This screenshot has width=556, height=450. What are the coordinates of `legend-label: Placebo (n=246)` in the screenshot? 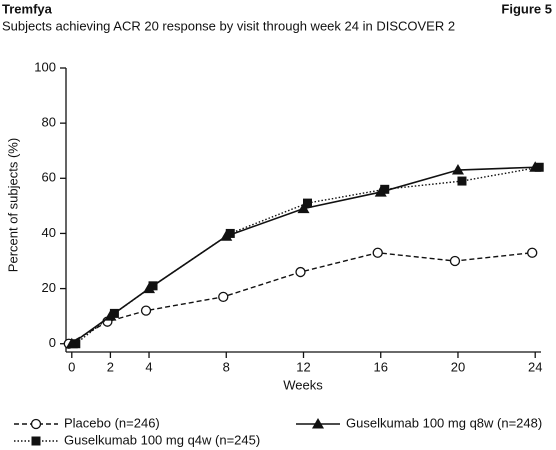 It's located at (112, 422).